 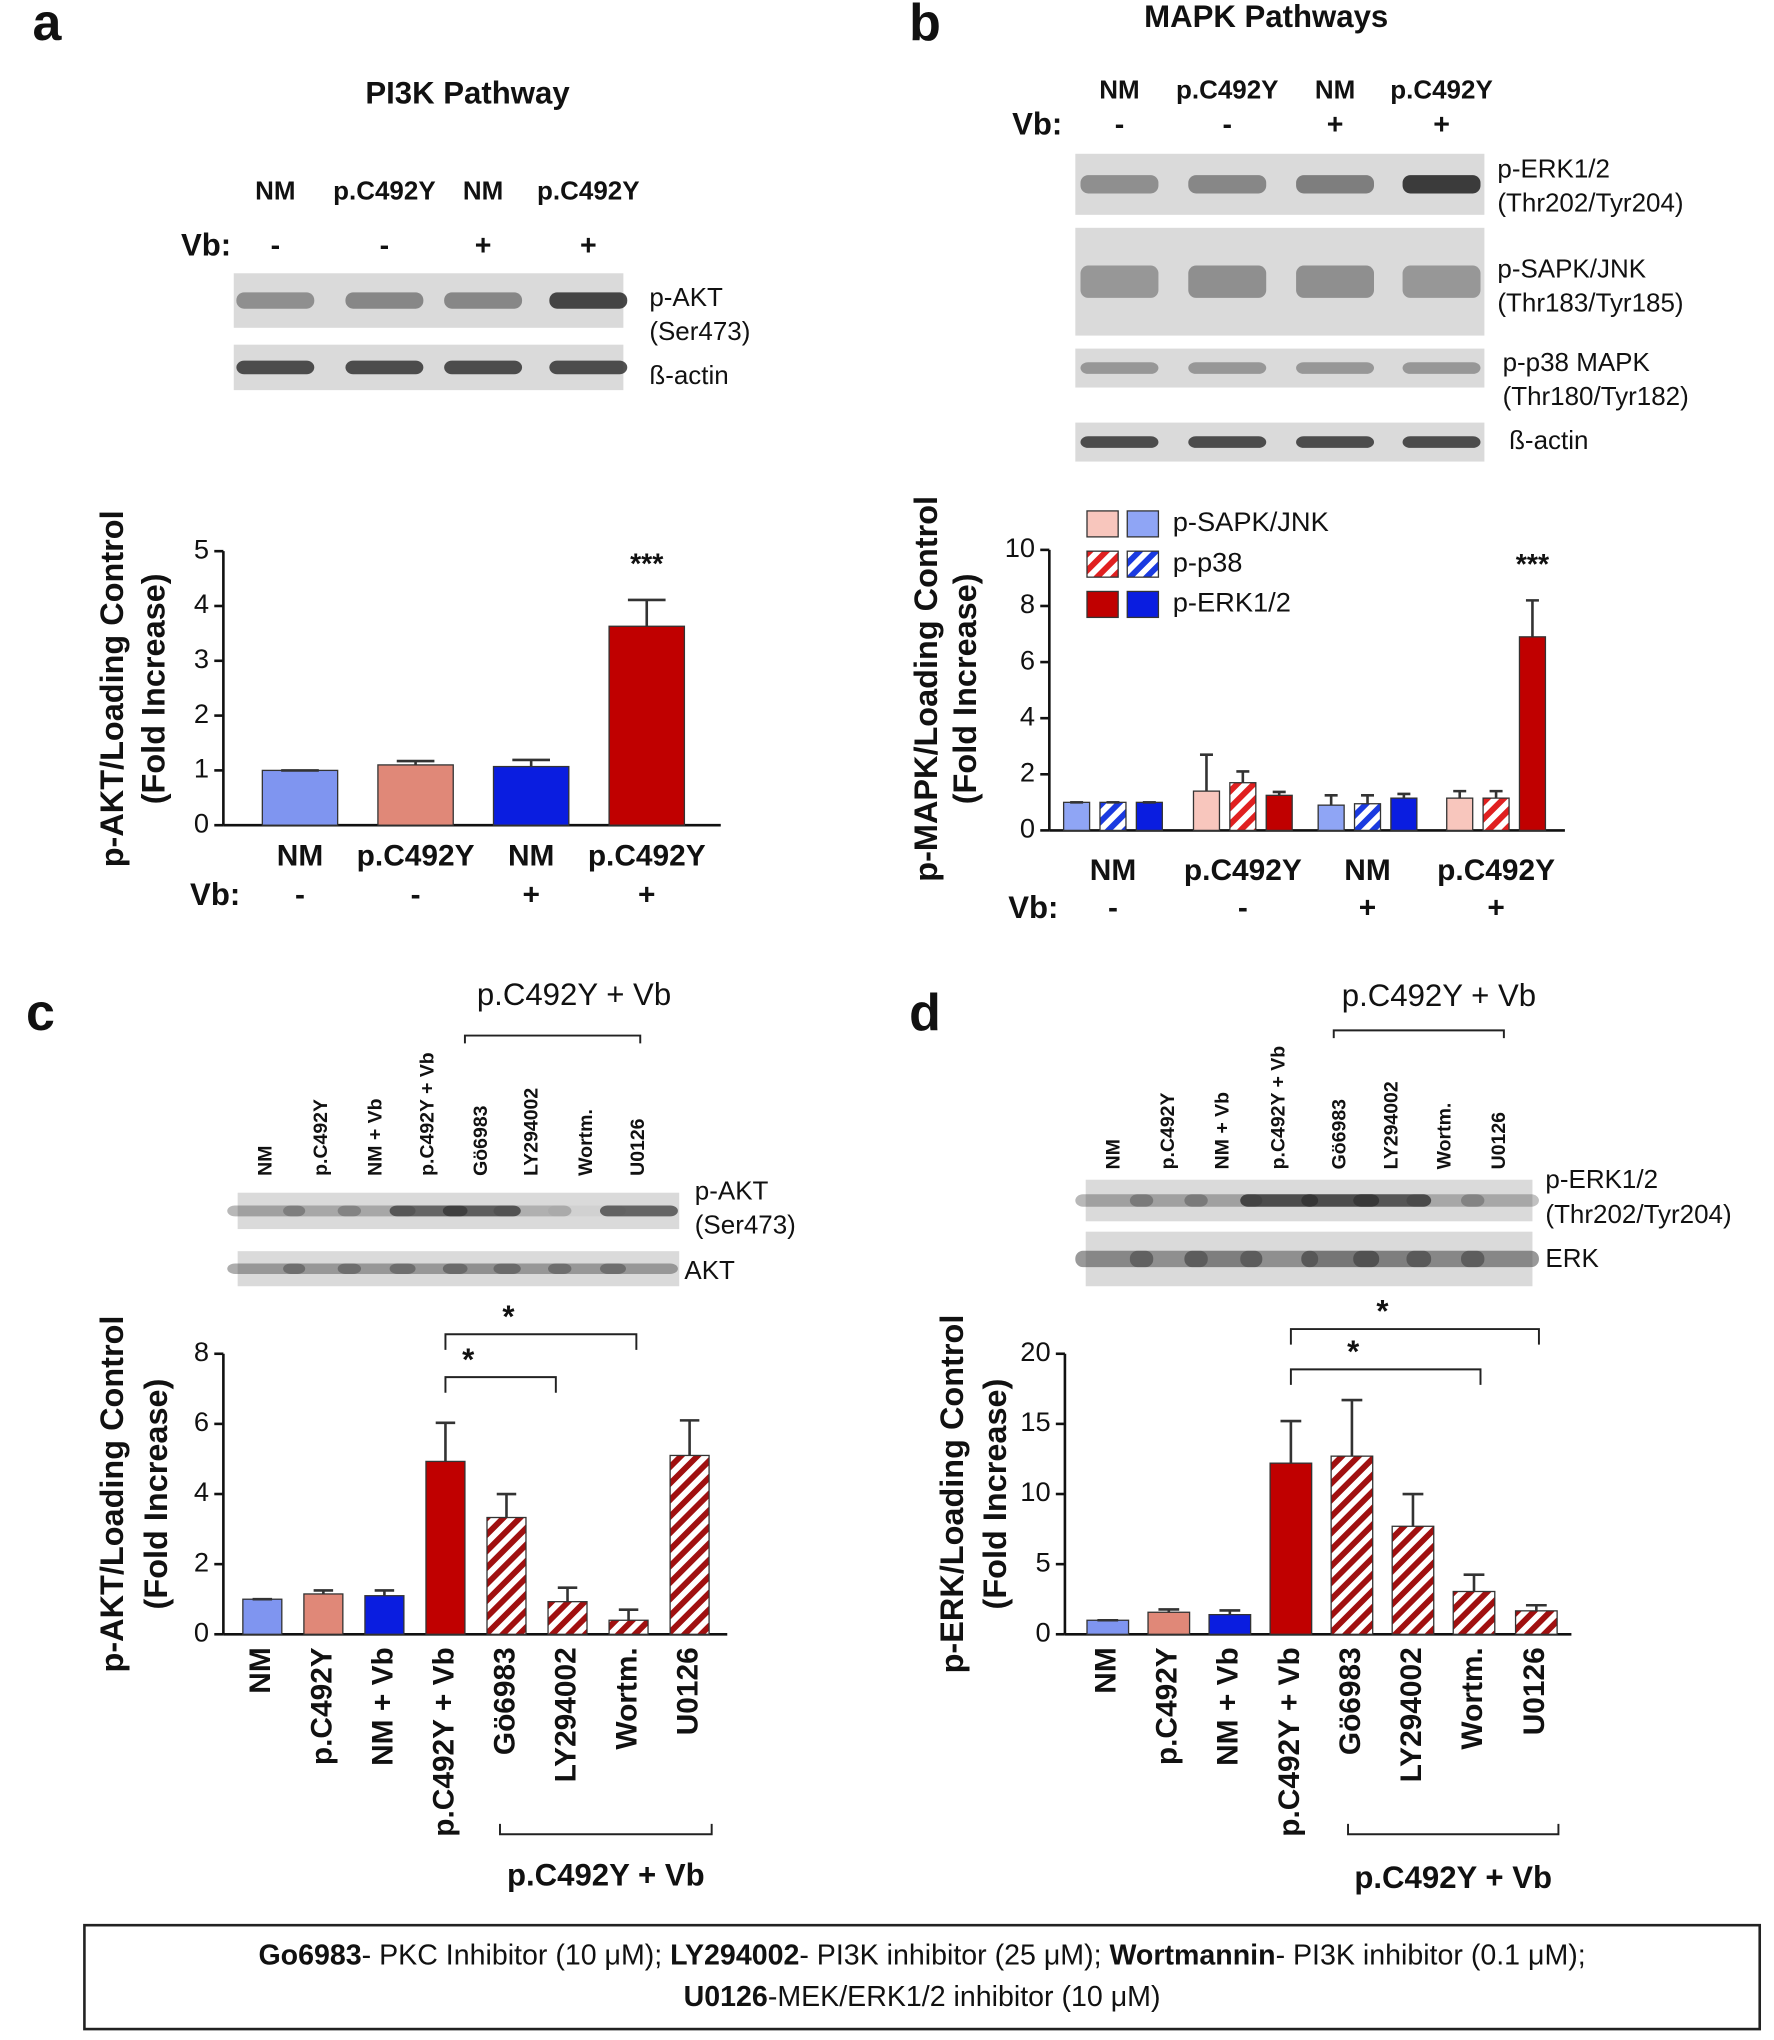 I want to click on footnote-text: - PI3K inhibitor (0.1 μM);, so click(x=1431, y=1955).